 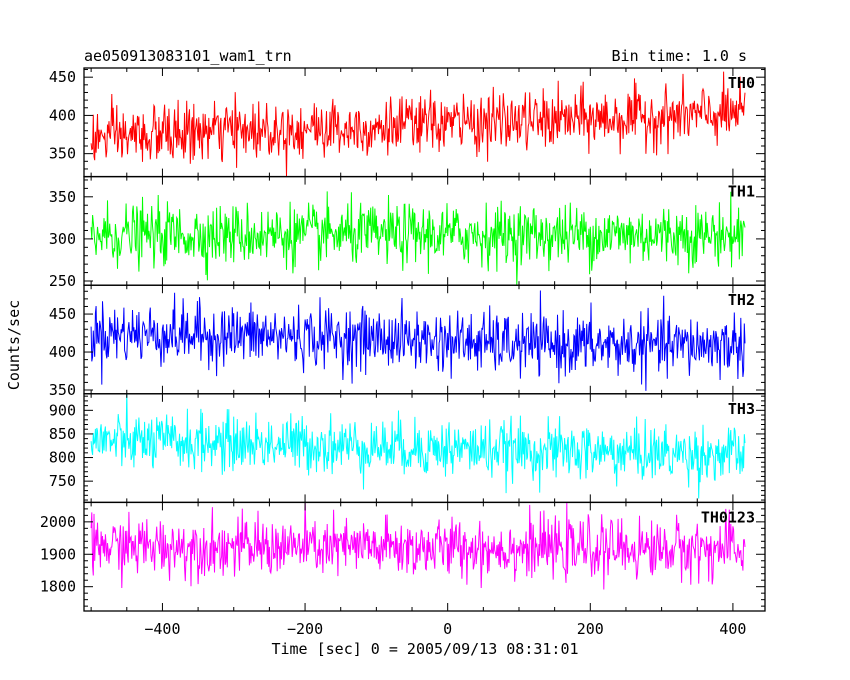 I want to click on y-tick-label: 2000, so click(x=58, y=522).